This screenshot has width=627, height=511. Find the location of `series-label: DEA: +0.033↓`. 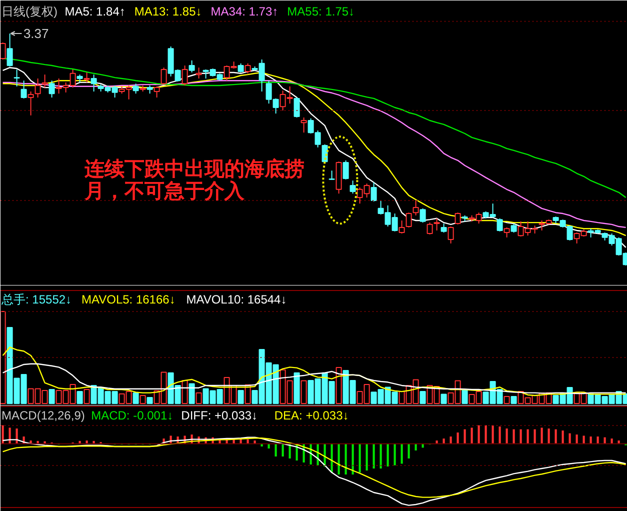

series-label: DEA: +0.033↓ is located at coordinates (311, 415).